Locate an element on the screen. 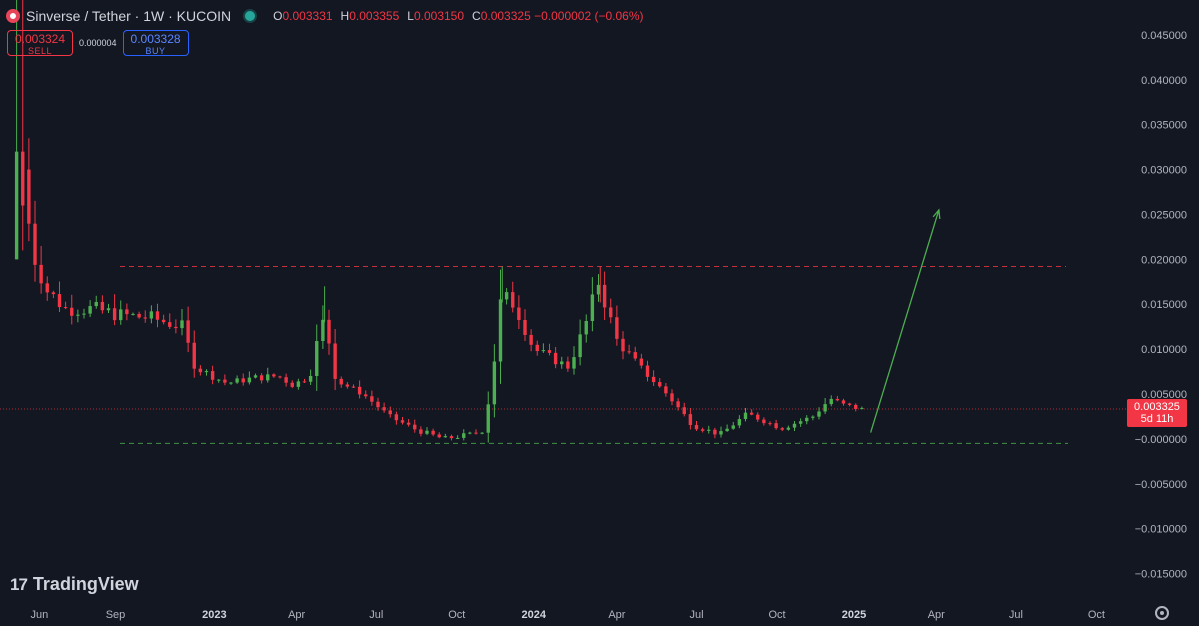  sell-button: 0.003324 SELL is located at coordinates (40, 43).